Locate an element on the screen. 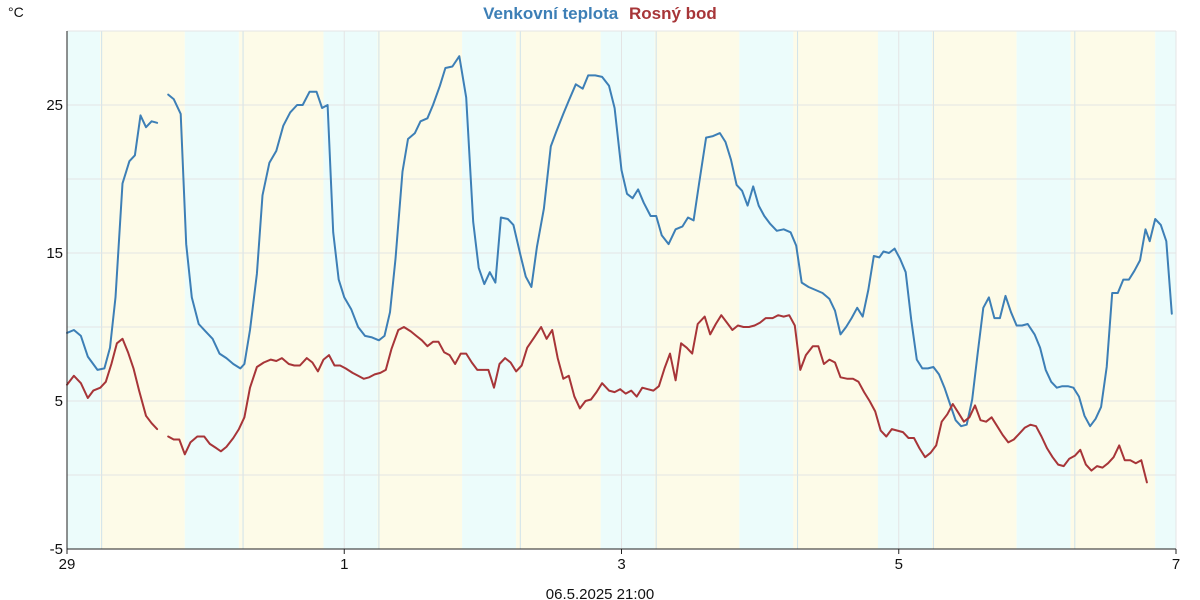 The height and width of the screenshot is (600, 1200). y-tick-label: 5 is located at coordinates (59, 401).